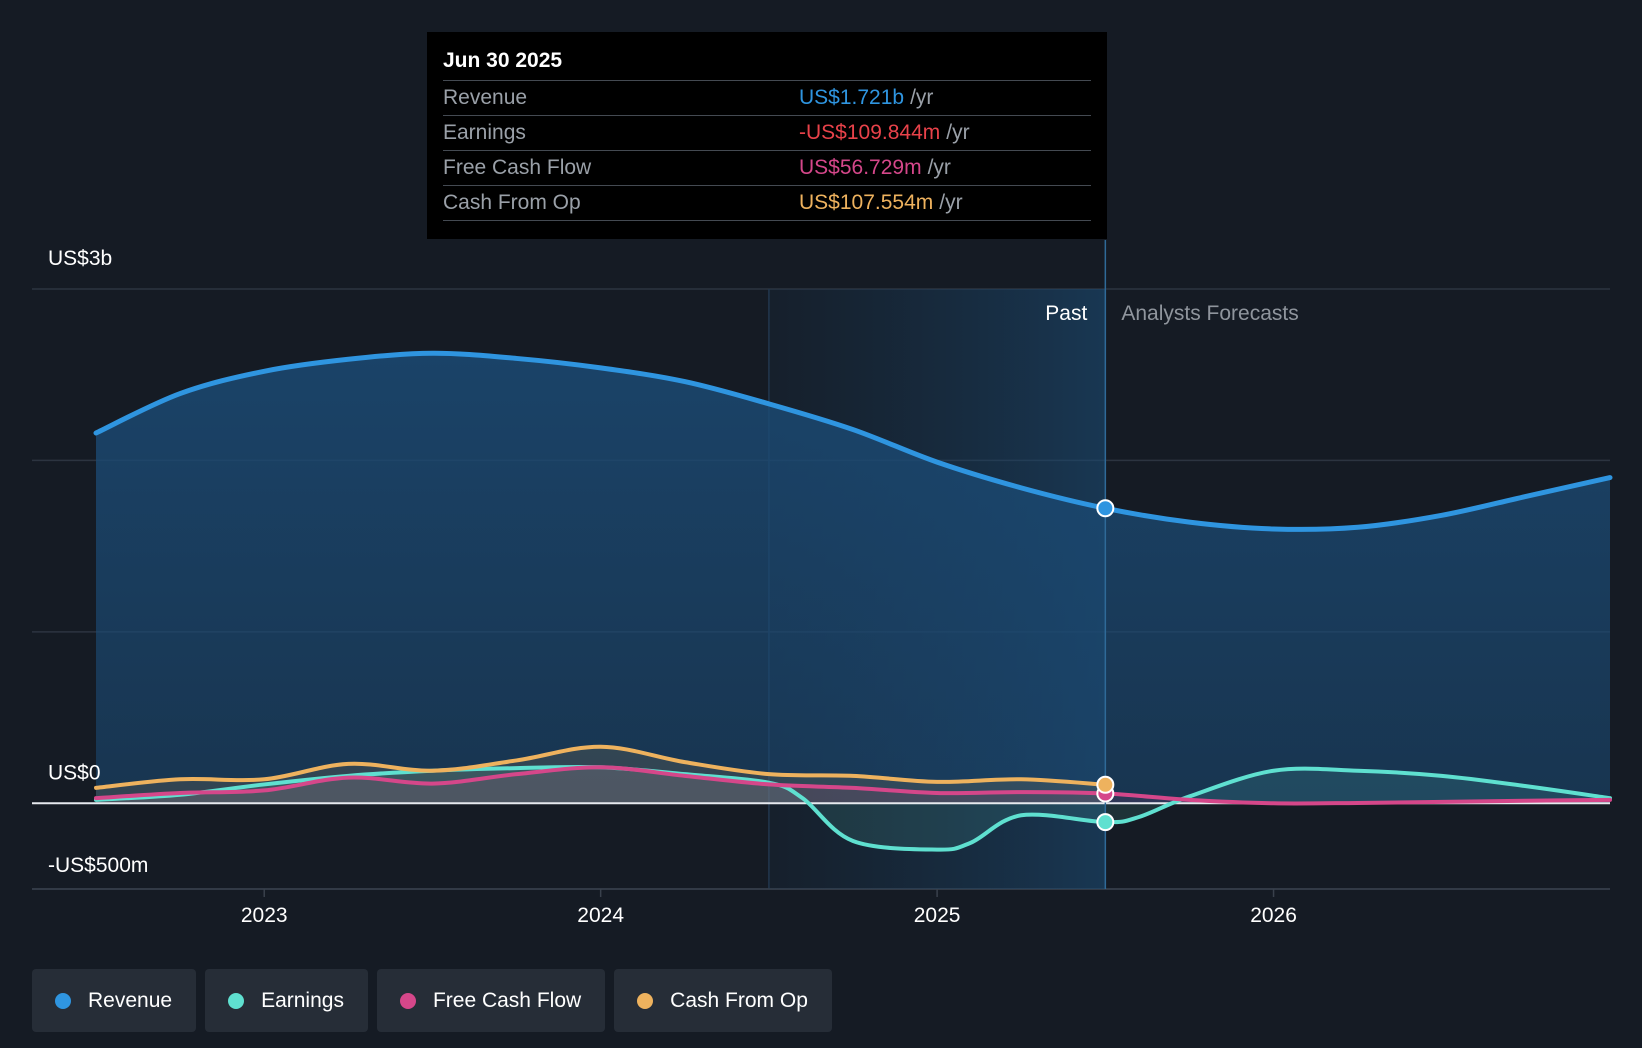 The image size is (1642, 1048). I want to click on past-label: Past, so click(1066, 313).